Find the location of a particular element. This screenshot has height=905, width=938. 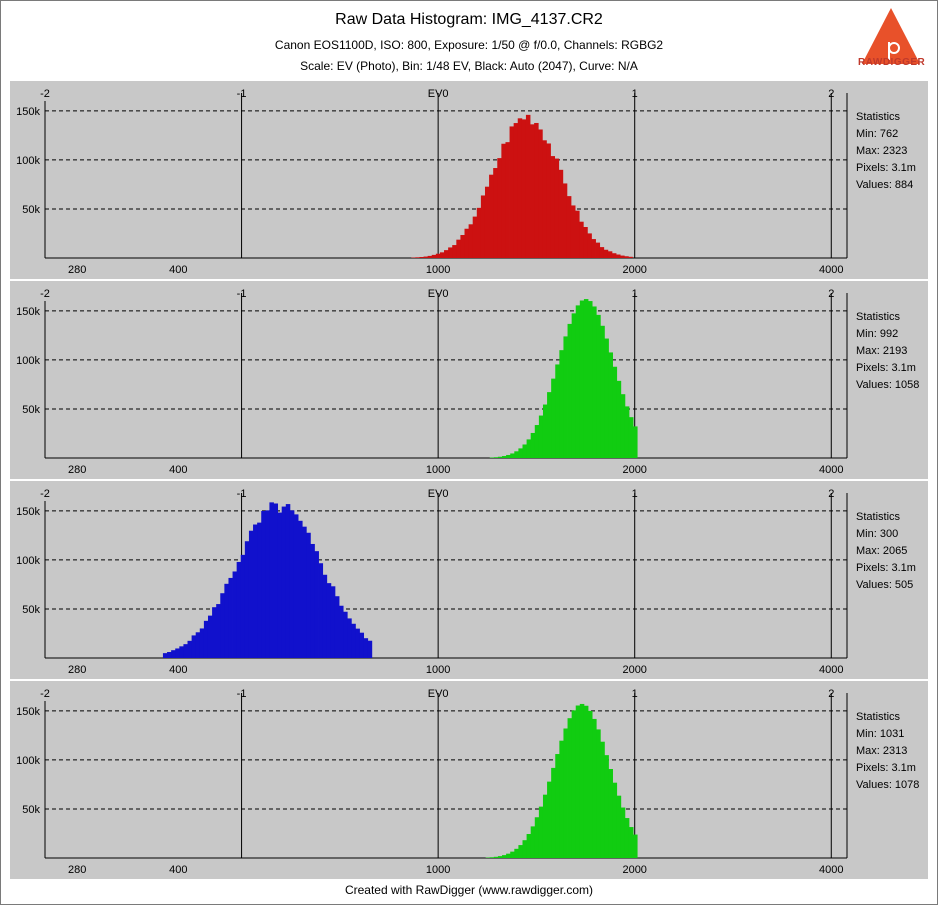

statistics-values: Values: 884 is located at coordinates (884, 185).